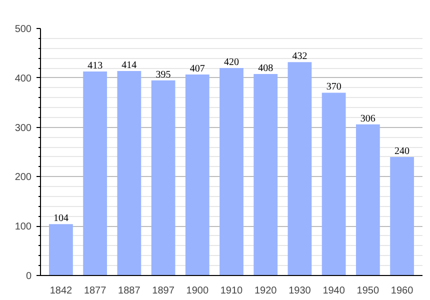  Describe the element at coordinates (300, 291) in the screenshot. I see `x-tick-label: 1930` at that location.